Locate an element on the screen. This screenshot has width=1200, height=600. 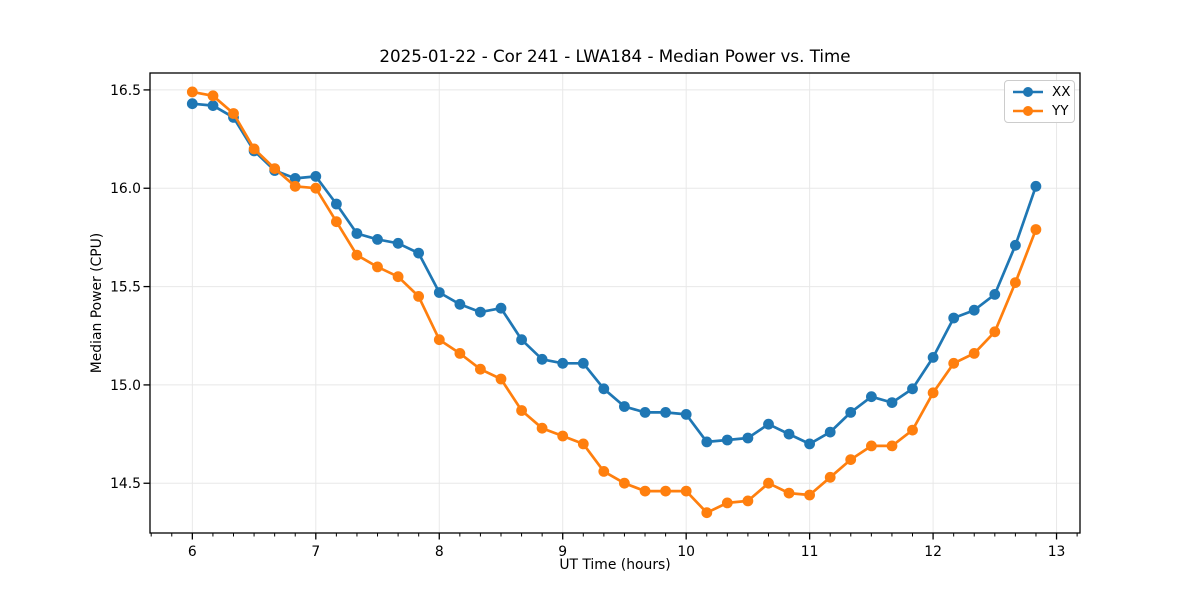
y-tick-label: 14.5 is located at coordinates (125, 484).